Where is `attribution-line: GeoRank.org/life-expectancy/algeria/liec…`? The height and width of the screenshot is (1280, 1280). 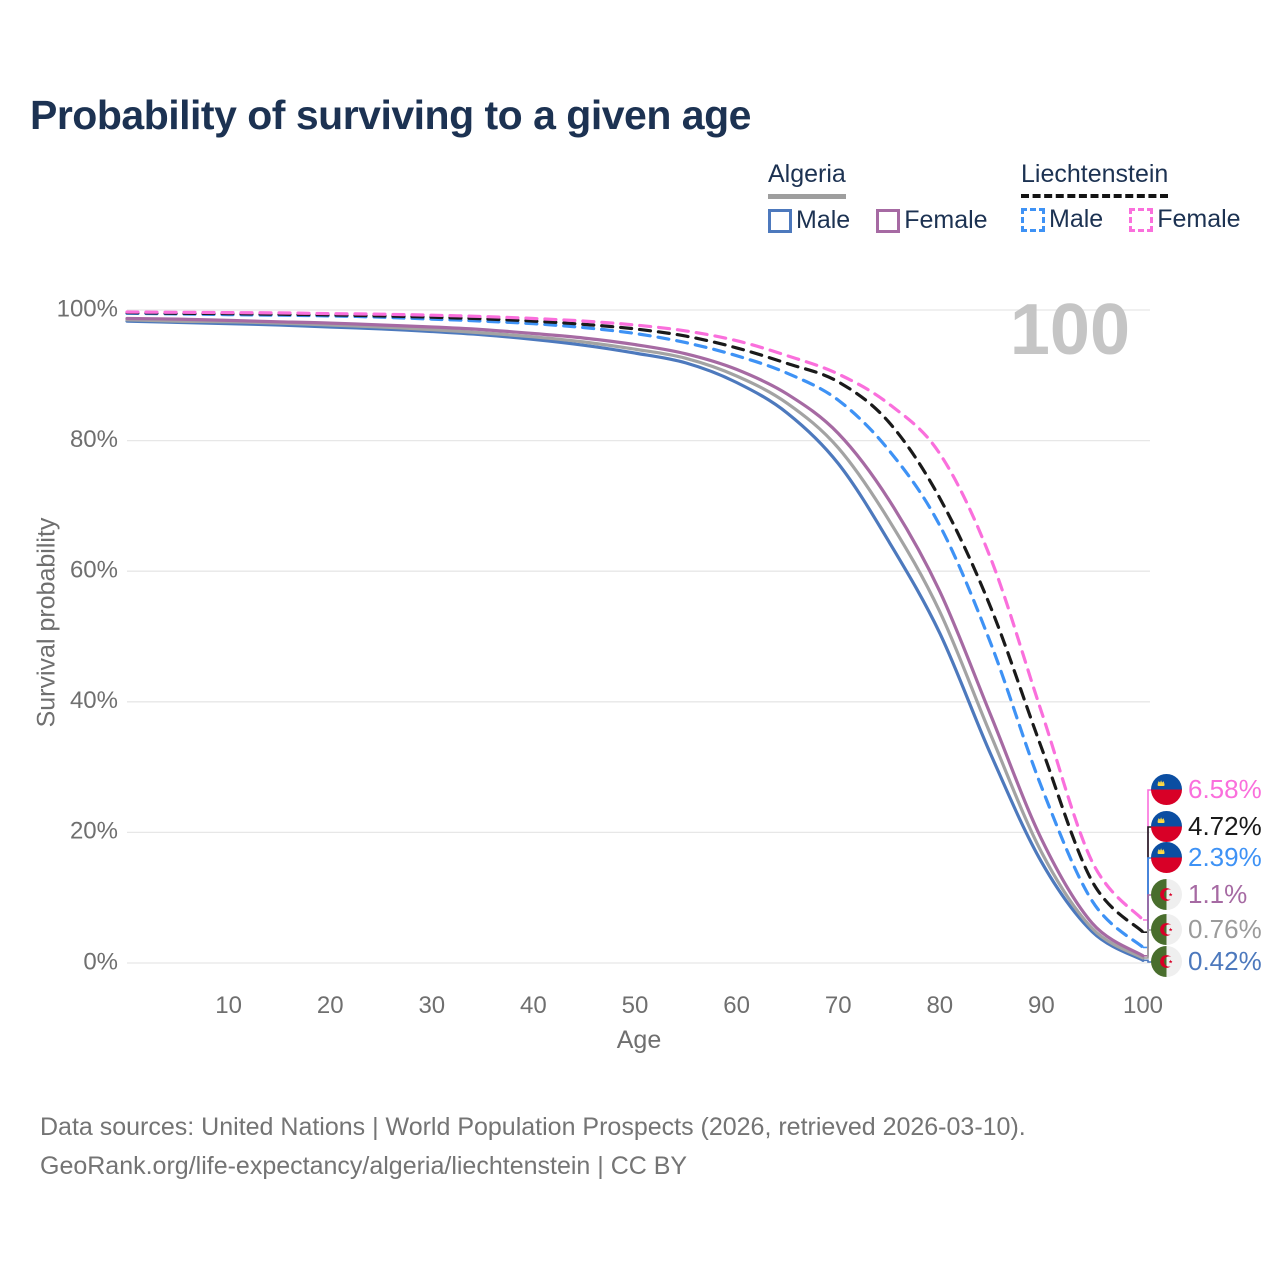
attribution-line: GeoRank.org/life-expectancy/algeria/liec… is located at coordinates (364, 1165).